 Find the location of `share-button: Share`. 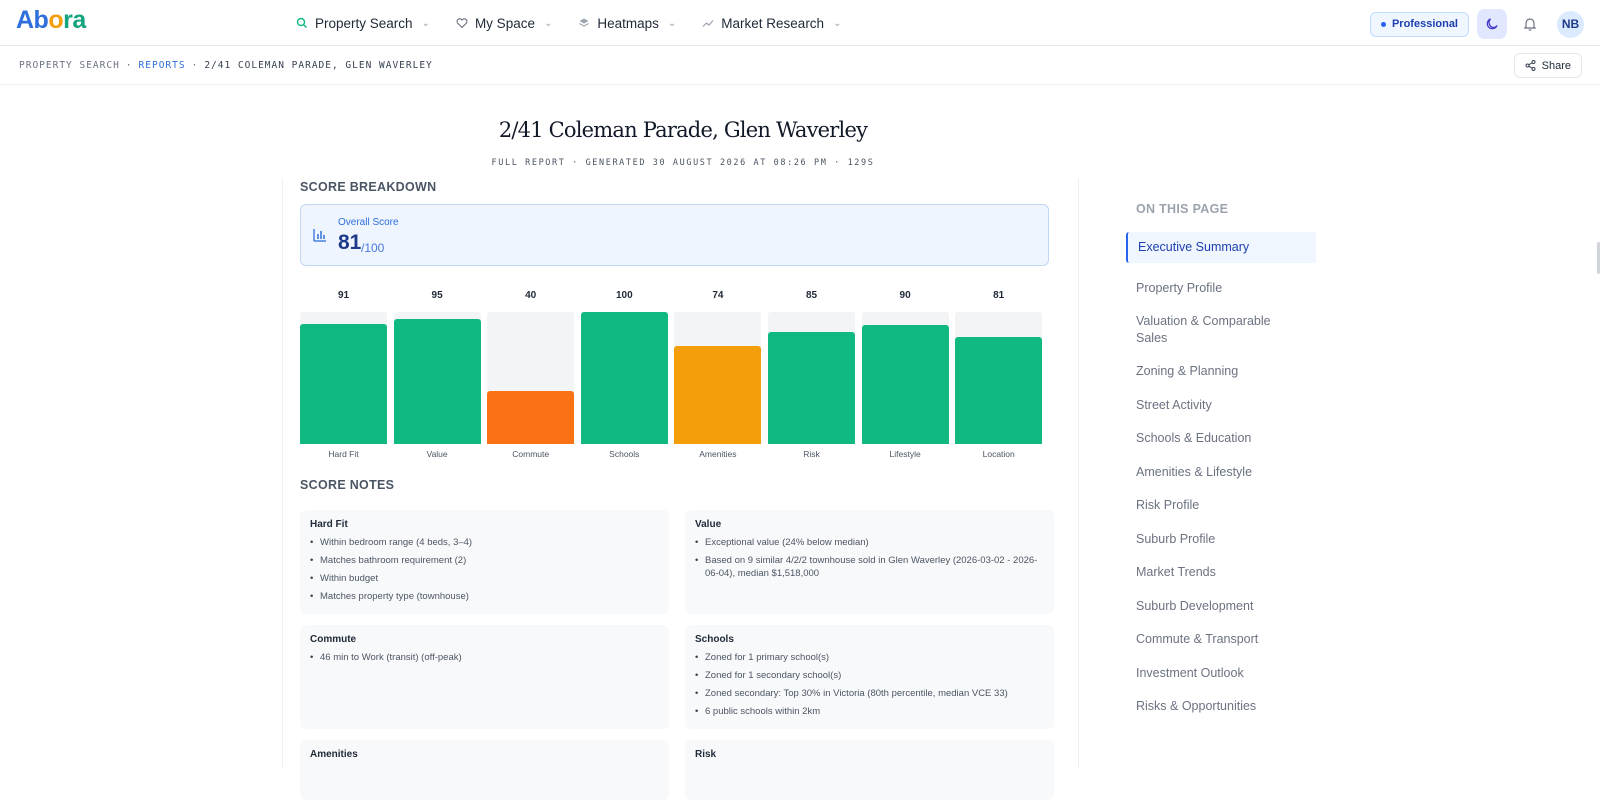

share-button: Share is located at coordinates (1547, 65).